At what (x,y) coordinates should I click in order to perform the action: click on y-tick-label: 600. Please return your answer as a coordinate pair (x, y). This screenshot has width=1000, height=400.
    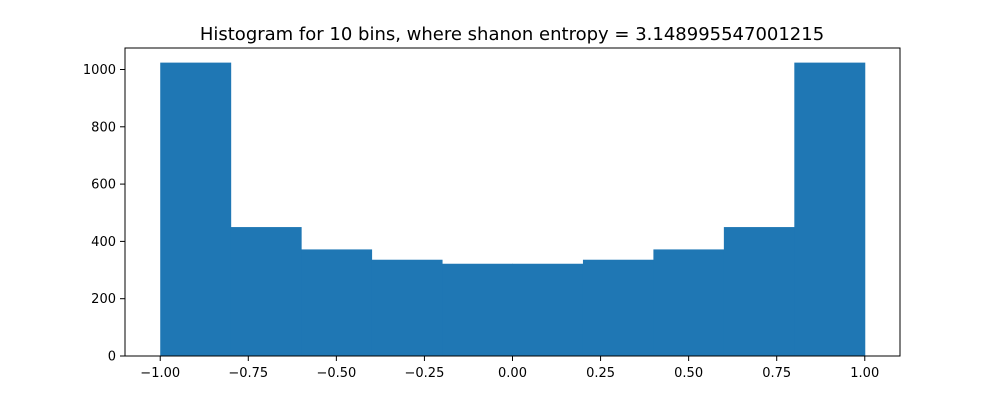
    Looking at the image, I should click on (103, 185).